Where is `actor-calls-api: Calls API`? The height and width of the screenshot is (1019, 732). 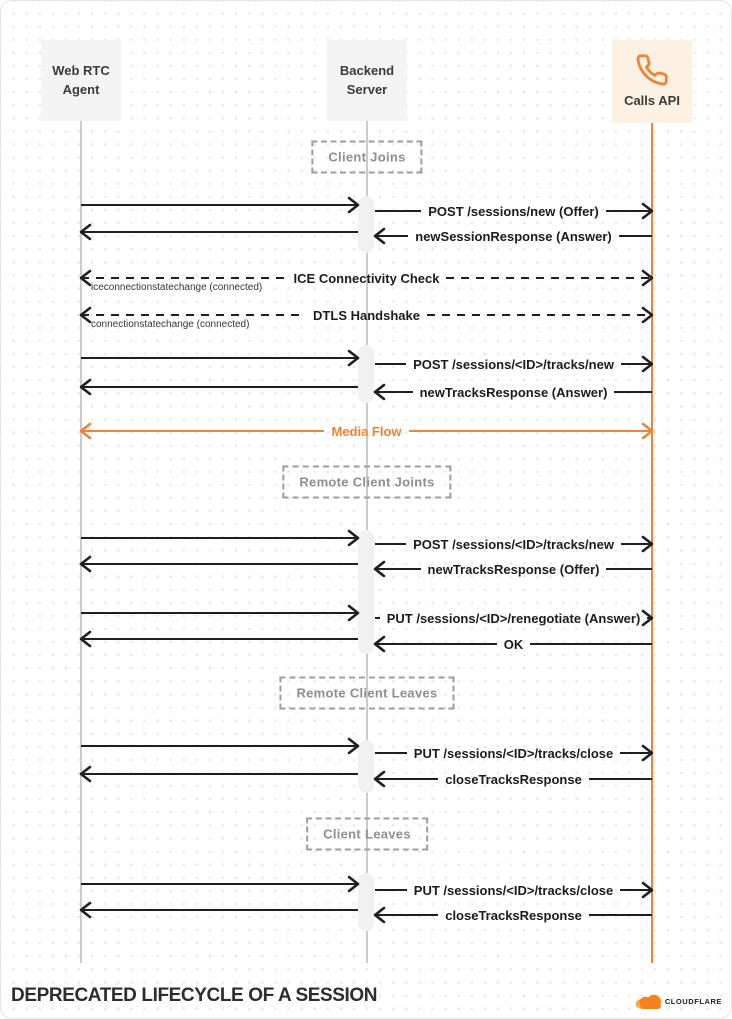
actor-calls-api: Calls API is located at coordinates (652, 81).